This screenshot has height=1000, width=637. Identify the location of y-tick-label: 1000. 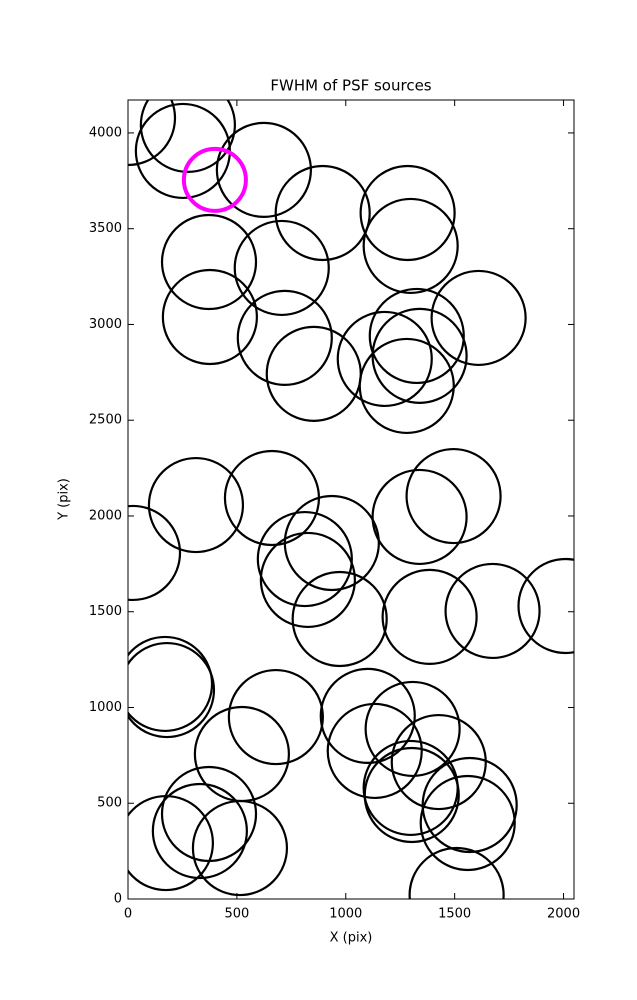
(105, 707).